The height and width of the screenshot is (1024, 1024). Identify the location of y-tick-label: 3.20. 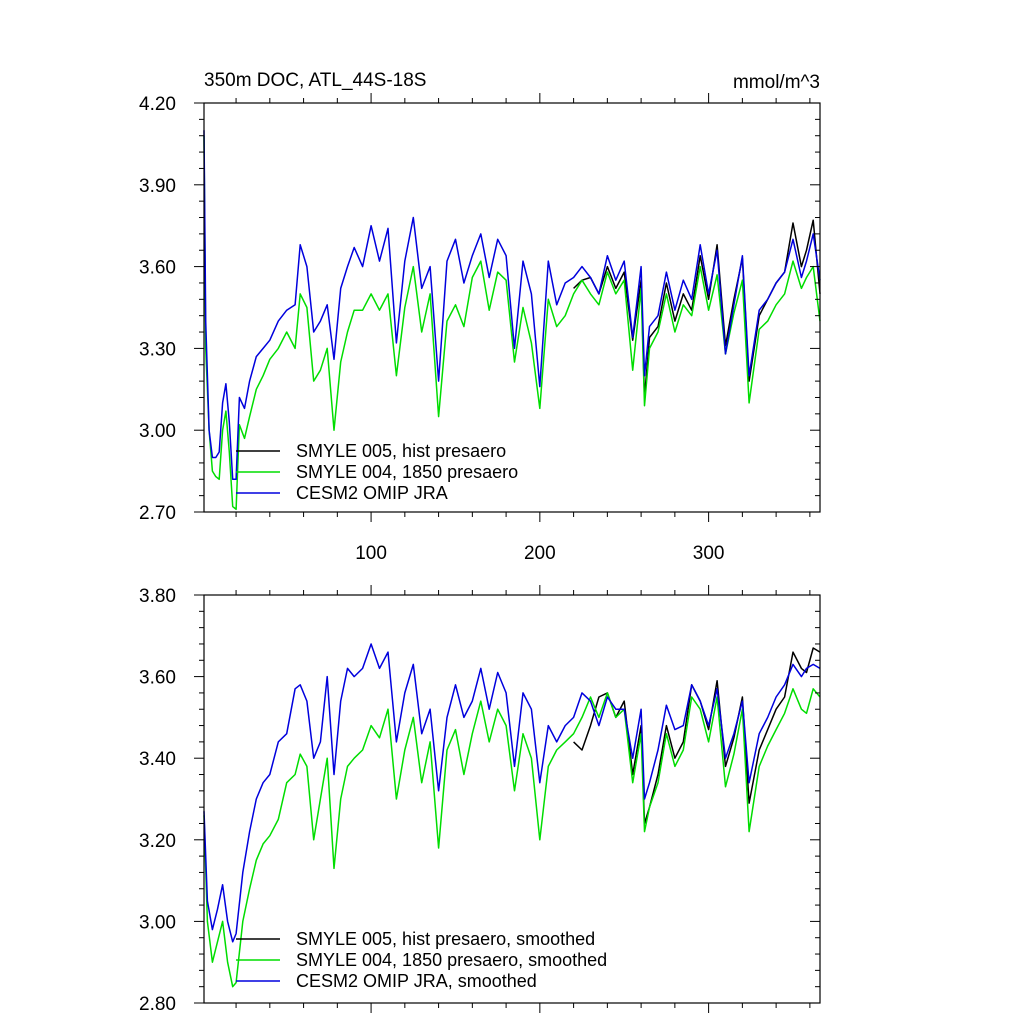
(157, 841).